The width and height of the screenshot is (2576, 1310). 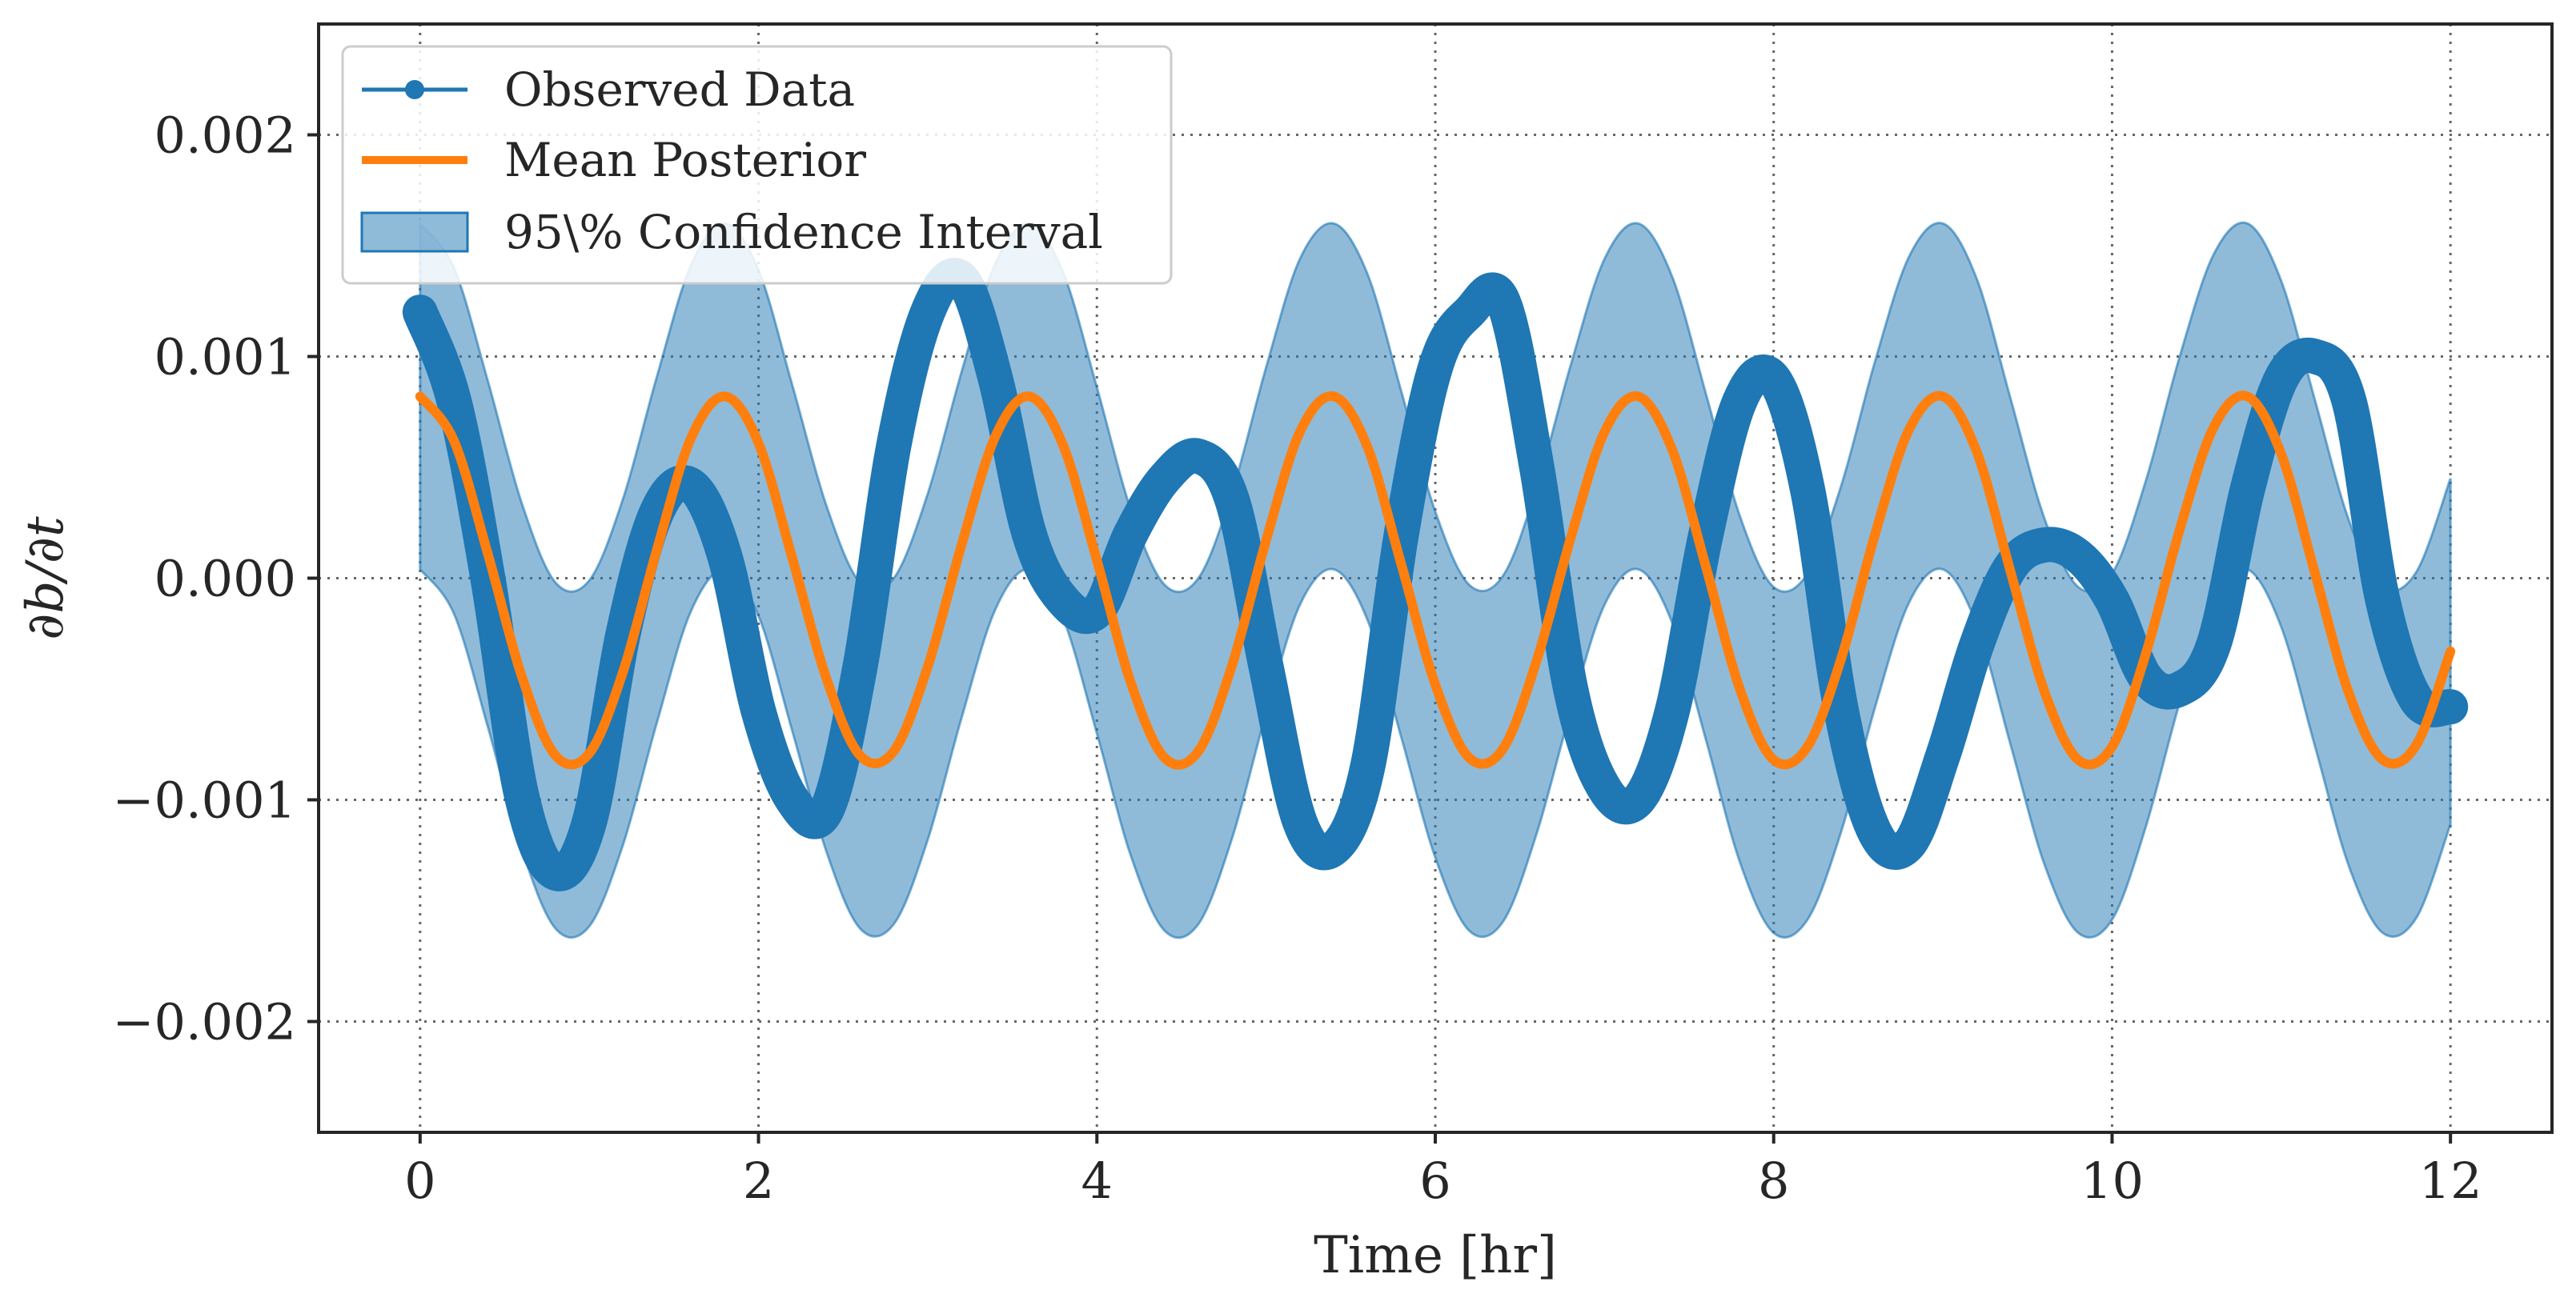 What do you see at coordinates (2112, 1181) in the screenshot?
I see `x-tick-label-5: 10` at bounding box center [2112, 1181].